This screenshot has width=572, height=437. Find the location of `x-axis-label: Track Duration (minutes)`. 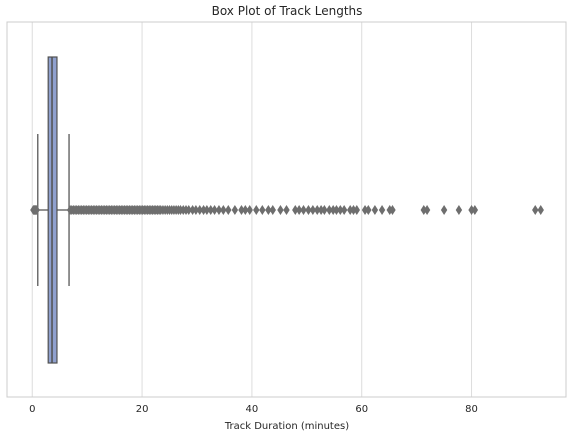

x-axis-label: Track Duration (minutes) is located at coordinates (286, 426).